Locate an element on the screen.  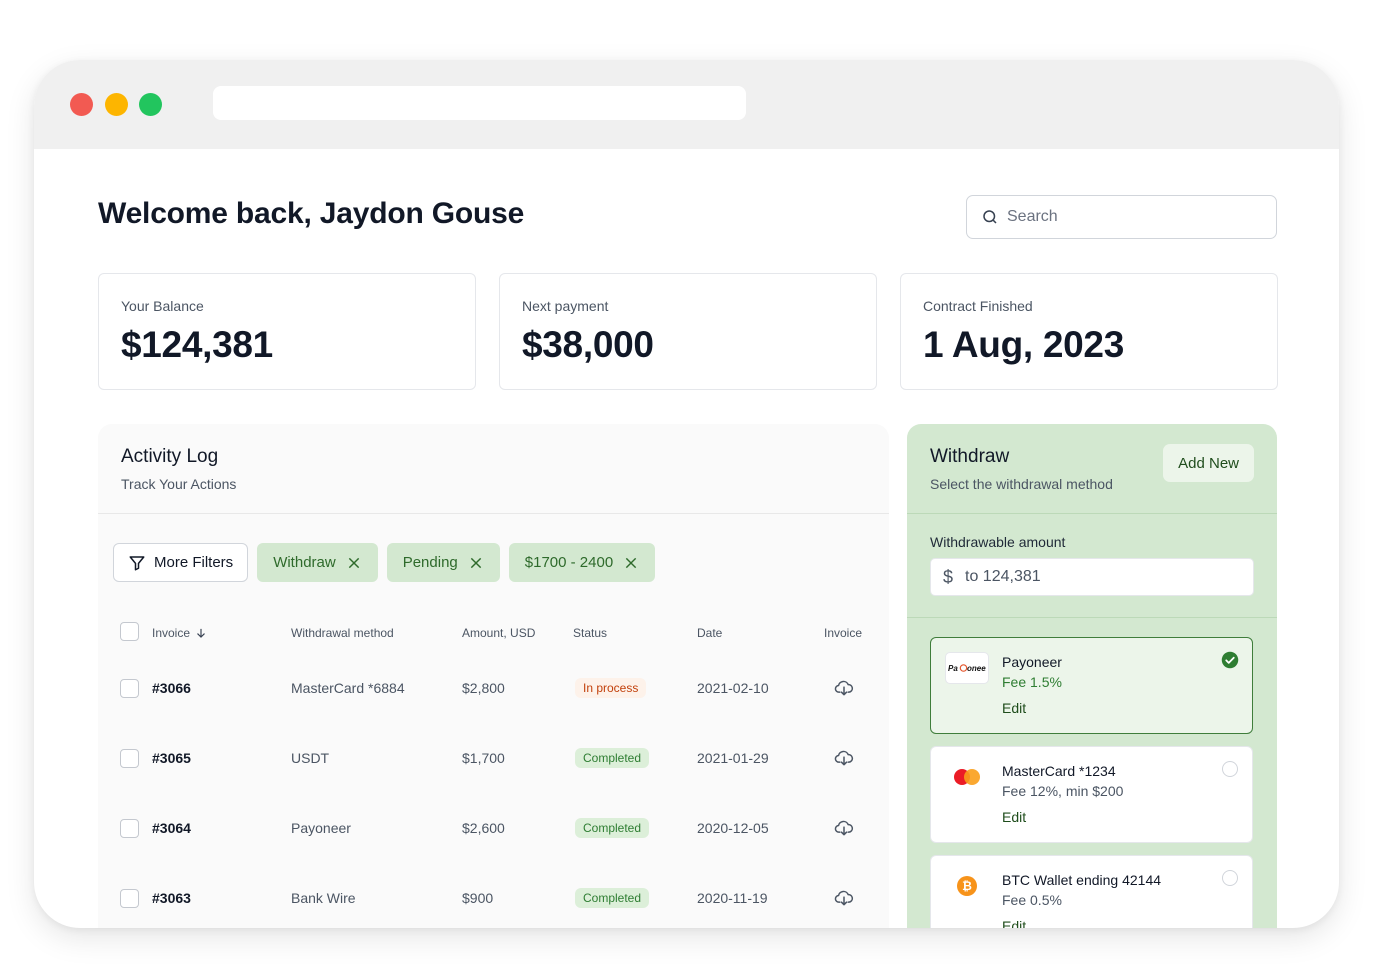
withdrawable-amount-section: Withdrawable amount $ to 124,381 is located at coordinates (1092, 566).